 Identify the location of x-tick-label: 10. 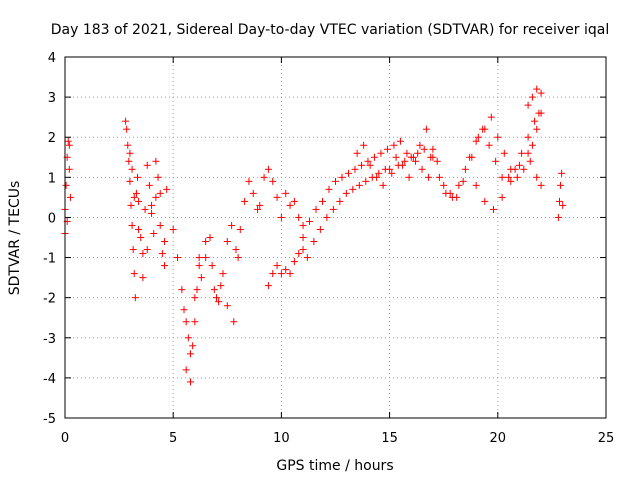
(281, 438).